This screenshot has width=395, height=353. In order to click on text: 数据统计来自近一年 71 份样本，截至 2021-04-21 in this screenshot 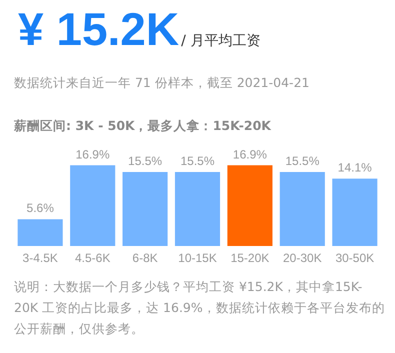, I will do `click(162, 83)`.